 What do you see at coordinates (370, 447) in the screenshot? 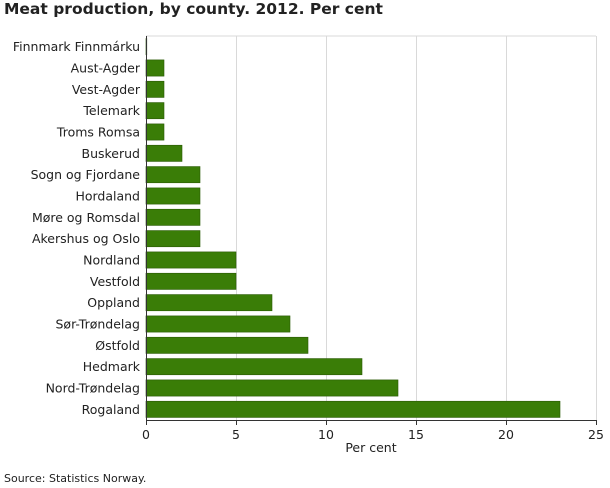
I see `x-axis-title: Per cent` at bounding box center [370, 447].